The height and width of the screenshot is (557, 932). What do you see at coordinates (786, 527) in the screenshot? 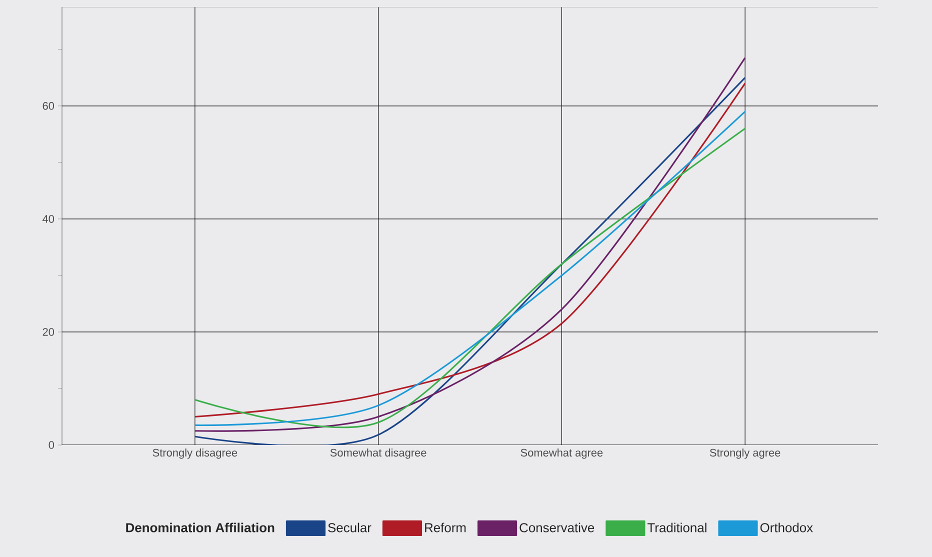
I see `legend-label: Orthodox` at bounding box center [786, 527].